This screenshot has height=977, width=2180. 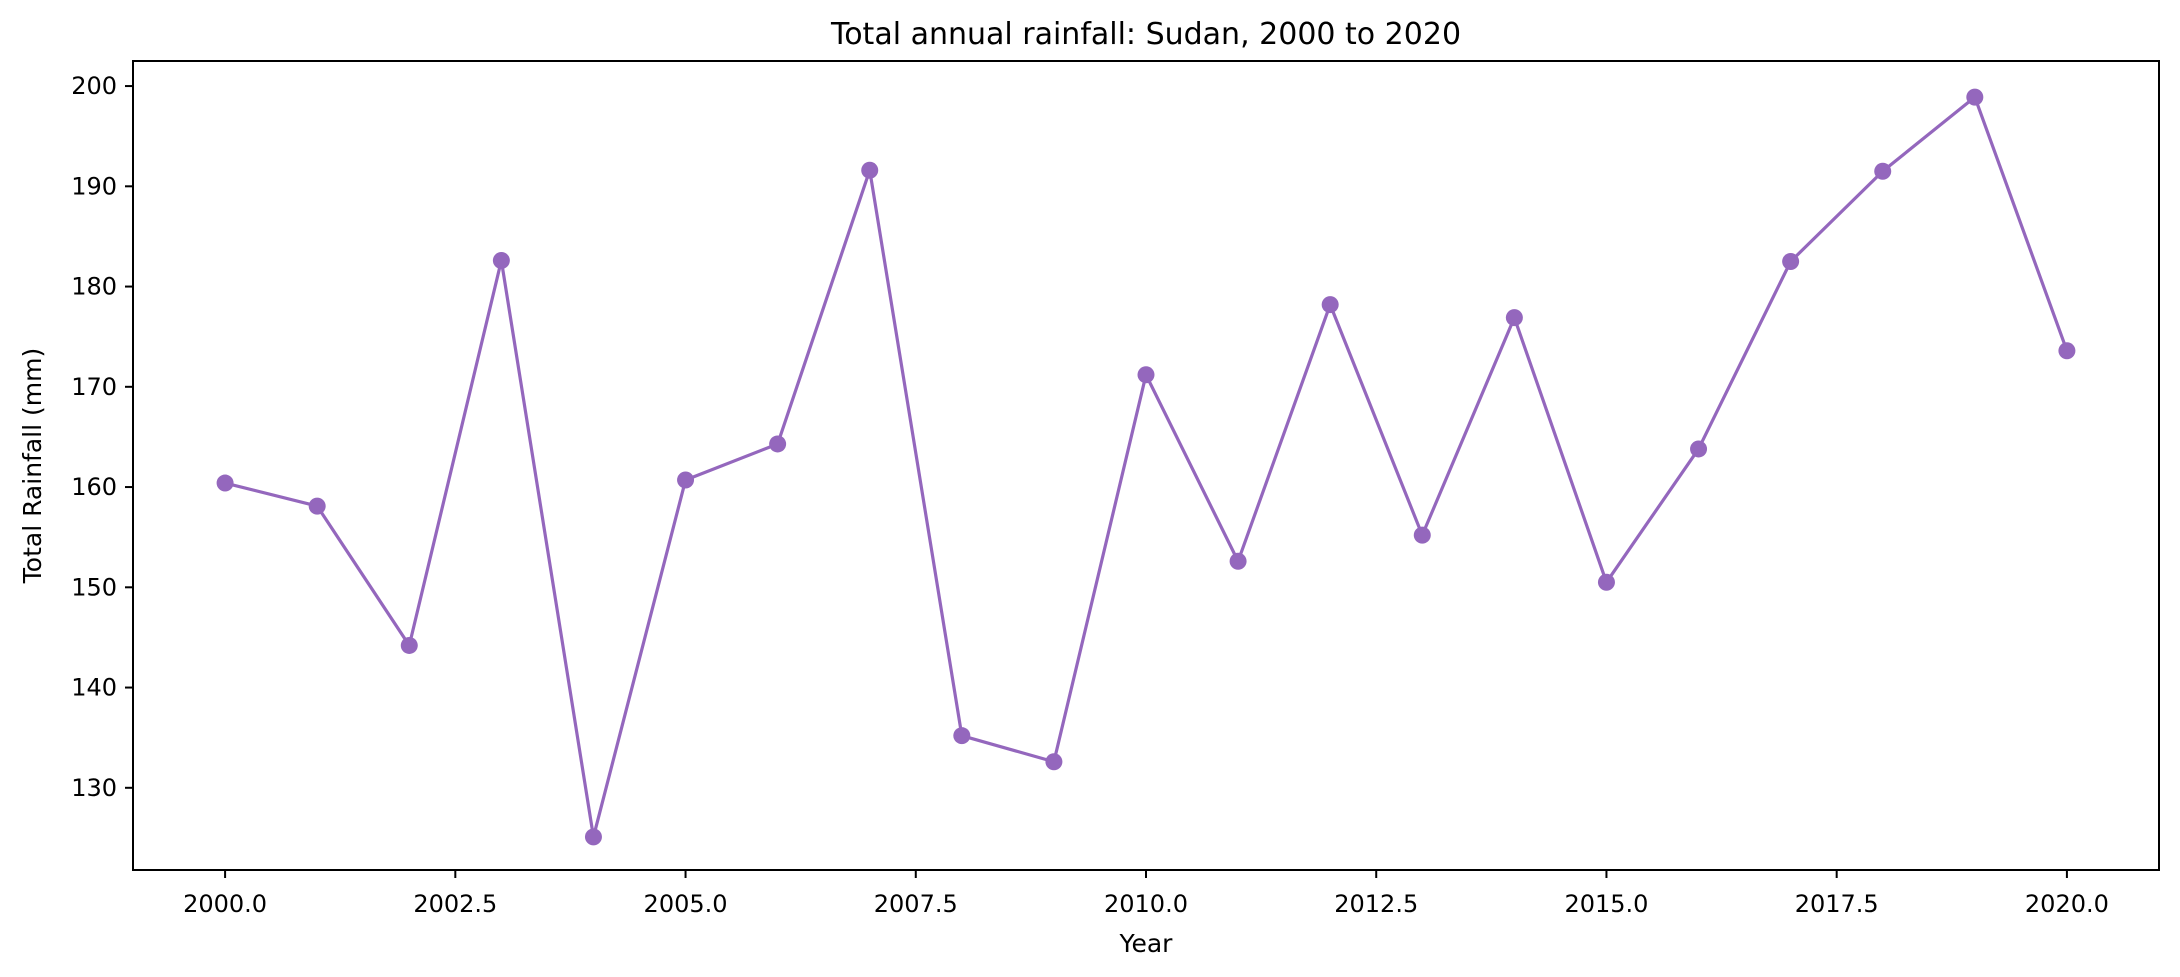 What do you see at coordinates (94, 387) in the screenshot?
I see `y-tick-label: 170` at bounding box center [94, 387].